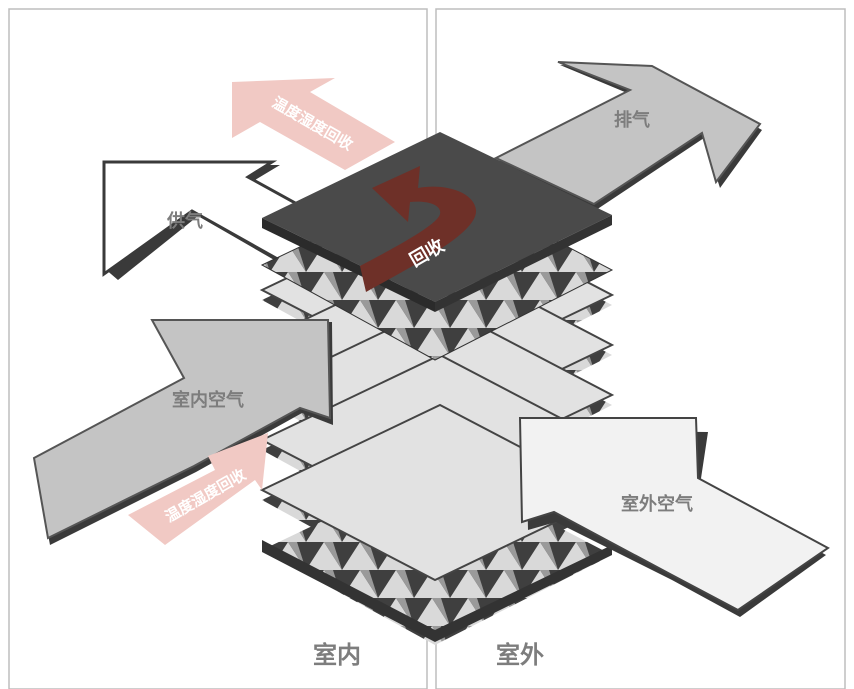 The width and height of the screenshot is (854, 689). Describe the element at coordinates (627, 135) in the screenshot. I see `exhaust-arrow` at that location.